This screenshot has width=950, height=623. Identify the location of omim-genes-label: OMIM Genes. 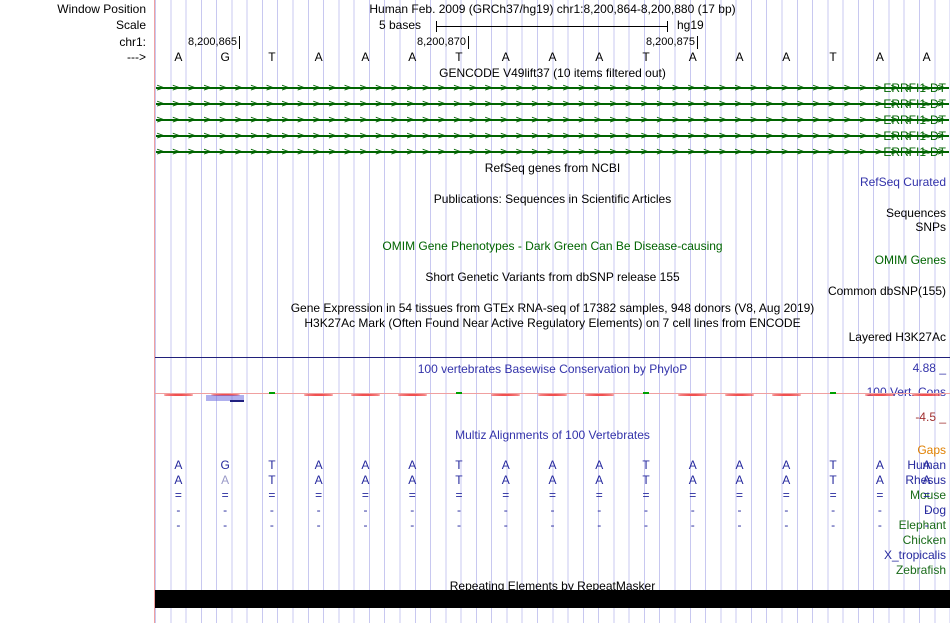
(910, 260).